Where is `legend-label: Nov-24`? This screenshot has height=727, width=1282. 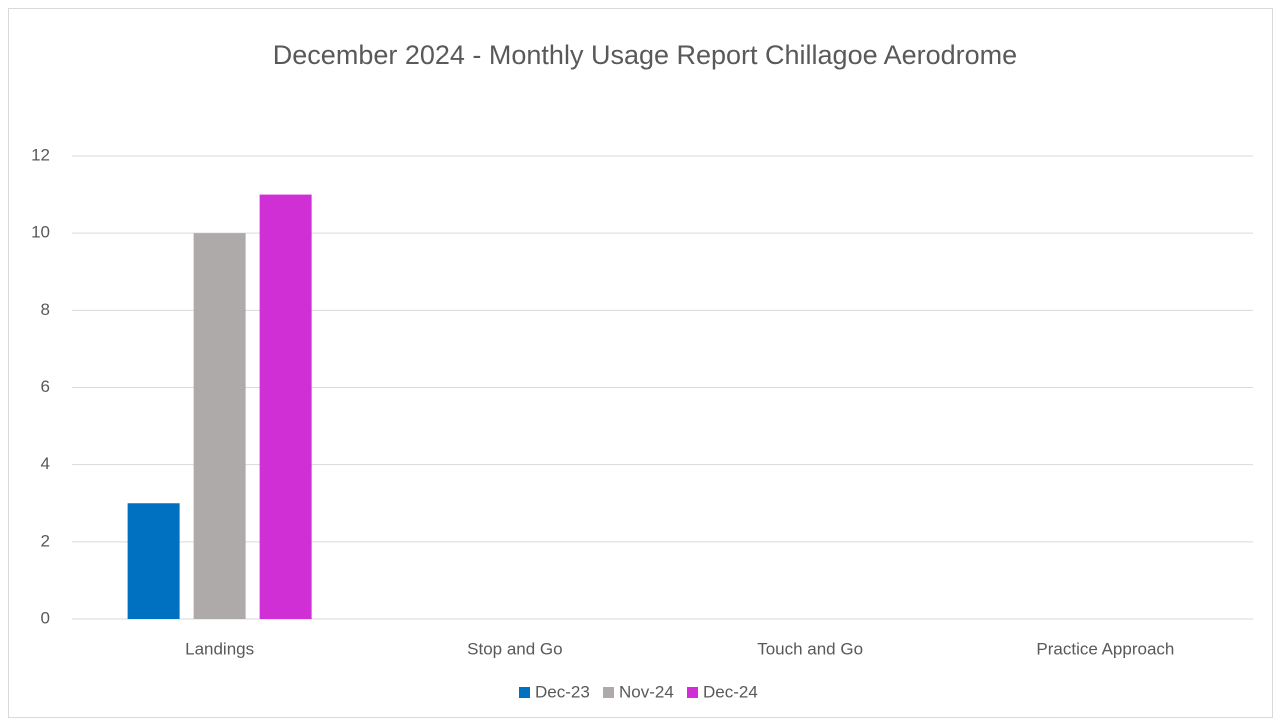 legend-label: Nov-24 is located at coordinates (646, 691).